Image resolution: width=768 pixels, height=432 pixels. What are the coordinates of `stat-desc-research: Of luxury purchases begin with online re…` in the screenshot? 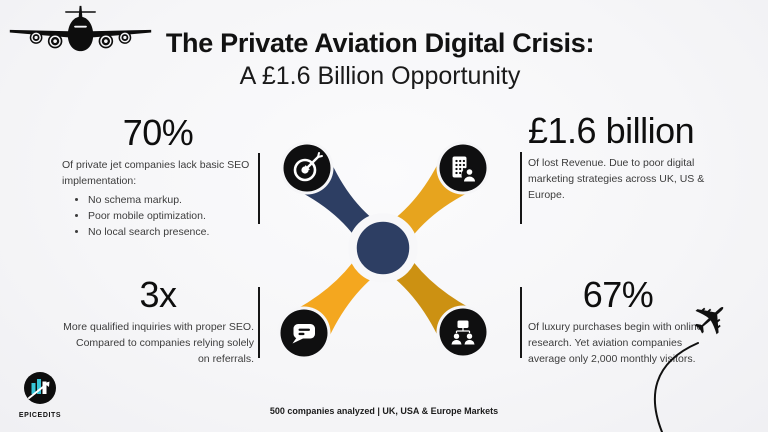 It's located at (615, 343).